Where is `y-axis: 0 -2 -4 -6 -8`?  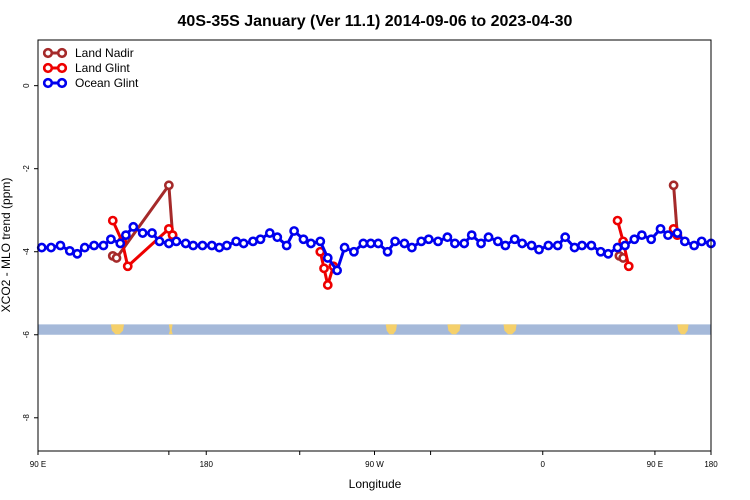 y-axis: 0 -2 -4 -6 -8 is located at coordinates (30, 252).